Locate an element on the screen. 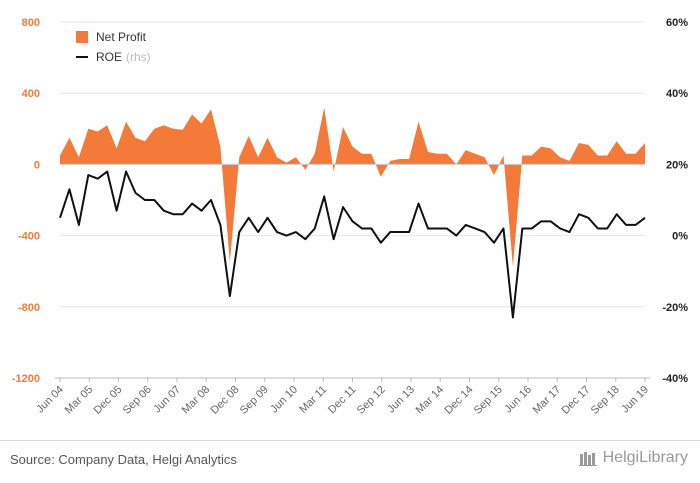  right-axis-tick-label: 40% is located at coordinates (677, 94).